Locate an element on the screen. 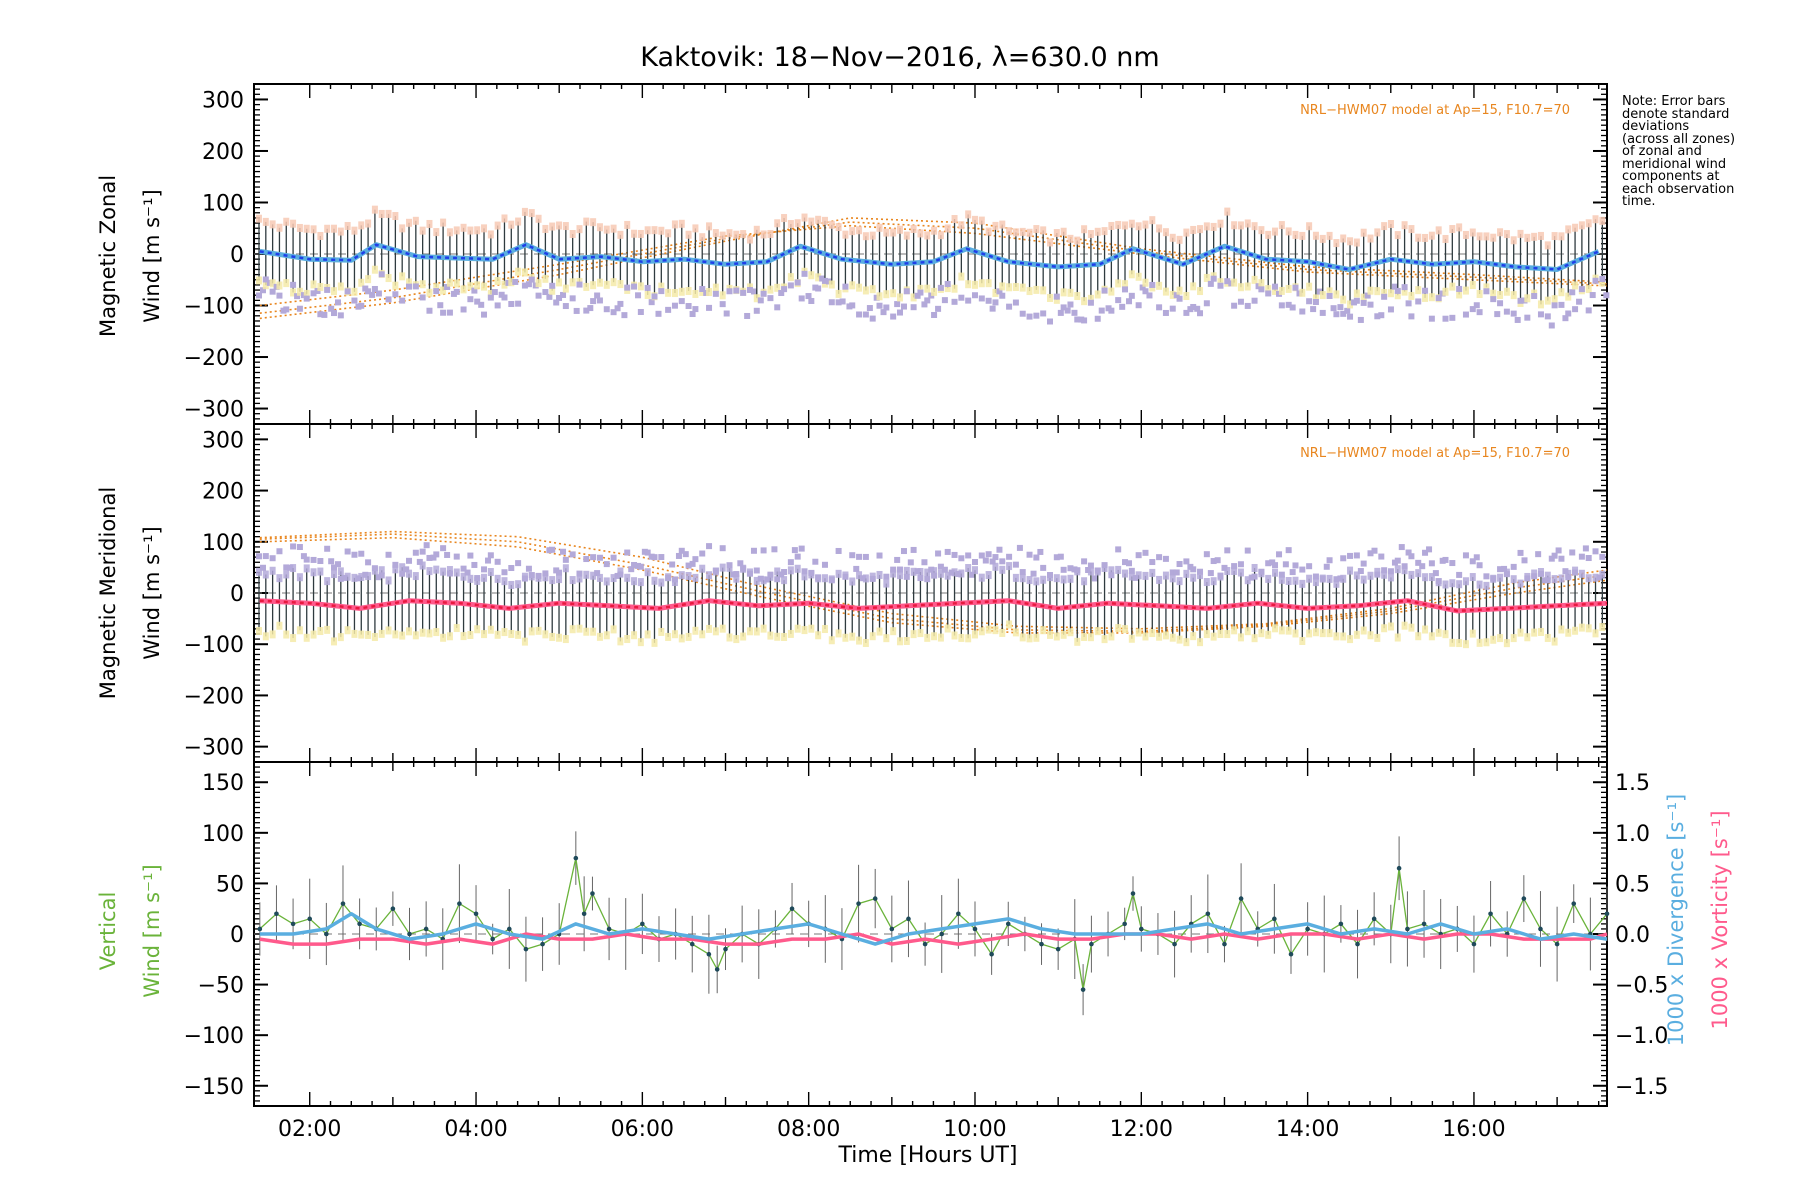  x-tick-label: 14:00 is located at coordinates (1307, 1129).